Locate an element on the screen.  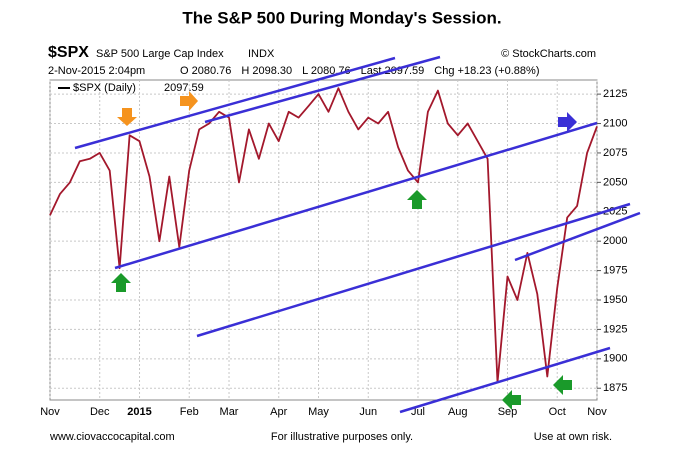
legend-label: $SPX (Daily) is located at coordinates (104, 88).